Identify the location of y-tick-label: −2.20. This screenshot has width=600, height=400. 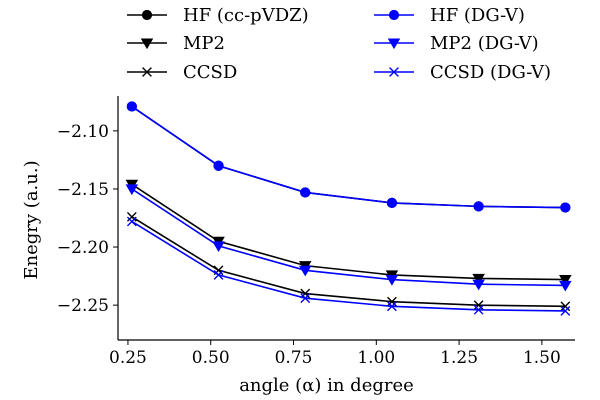
(83, 248).